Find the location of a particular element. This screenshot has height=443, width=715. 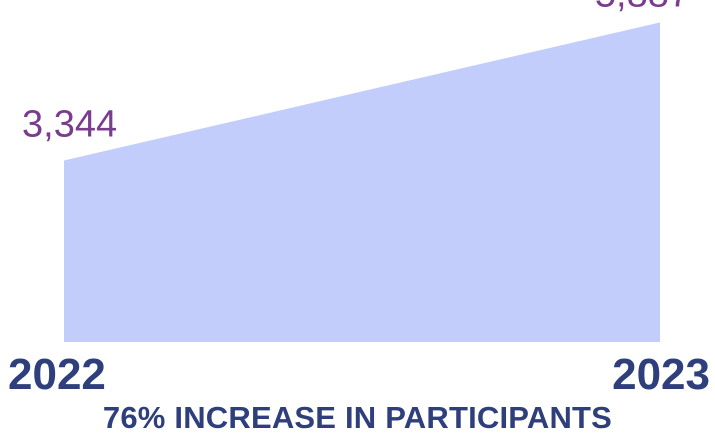

data-label-2023: 5,887 is located at coordinates (642, 7).